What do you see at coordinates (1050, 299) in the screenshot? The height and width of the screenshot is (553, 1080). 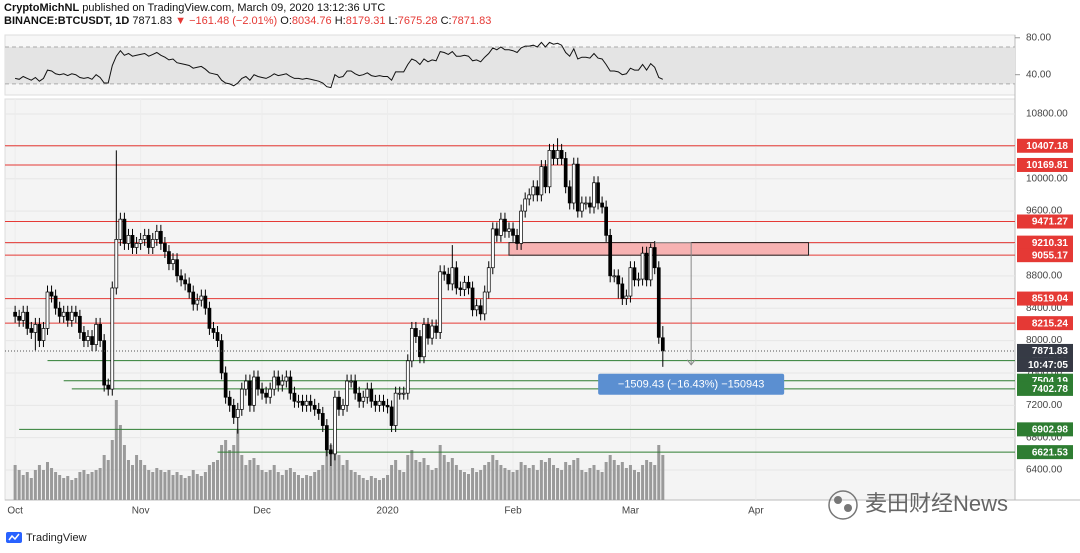 I see `level-tag-label: 8519.04` at bounding box center [1050, 299].